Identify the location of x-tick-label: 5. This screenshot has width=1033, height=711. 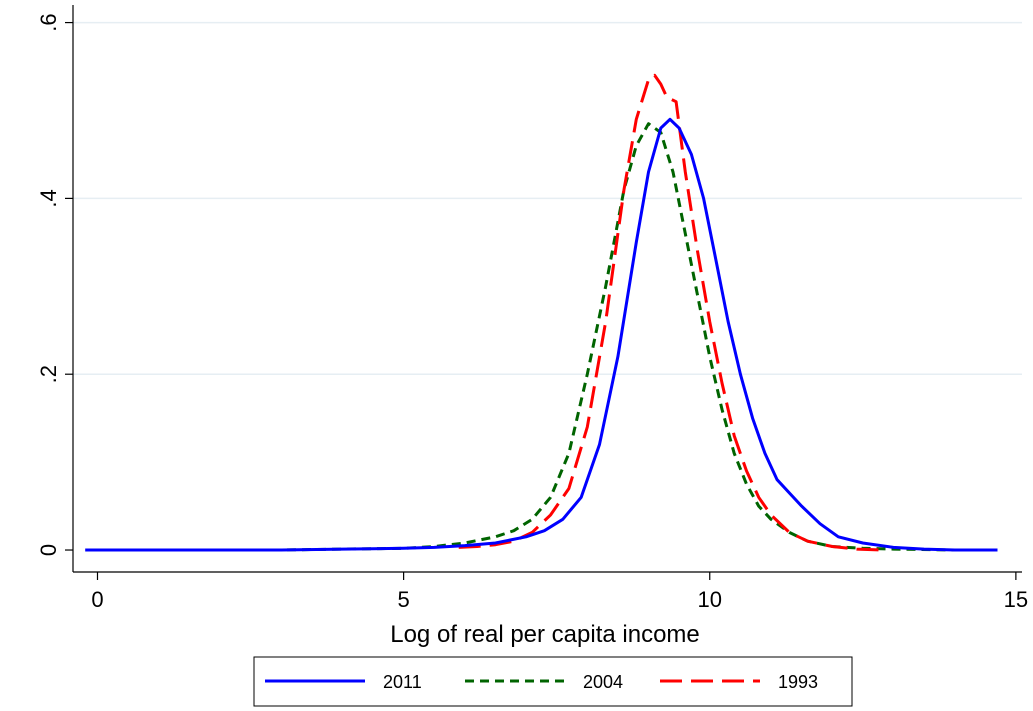
(403, 599).